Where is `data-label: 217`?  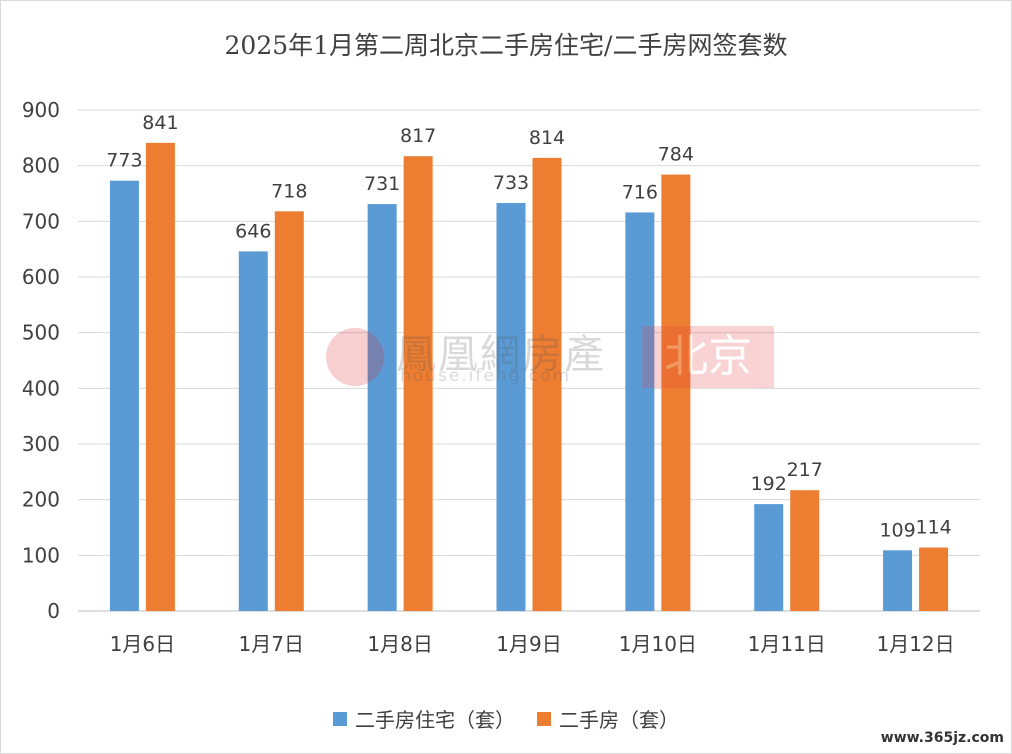
data-label: 217 is located at coordinates (805, 470).